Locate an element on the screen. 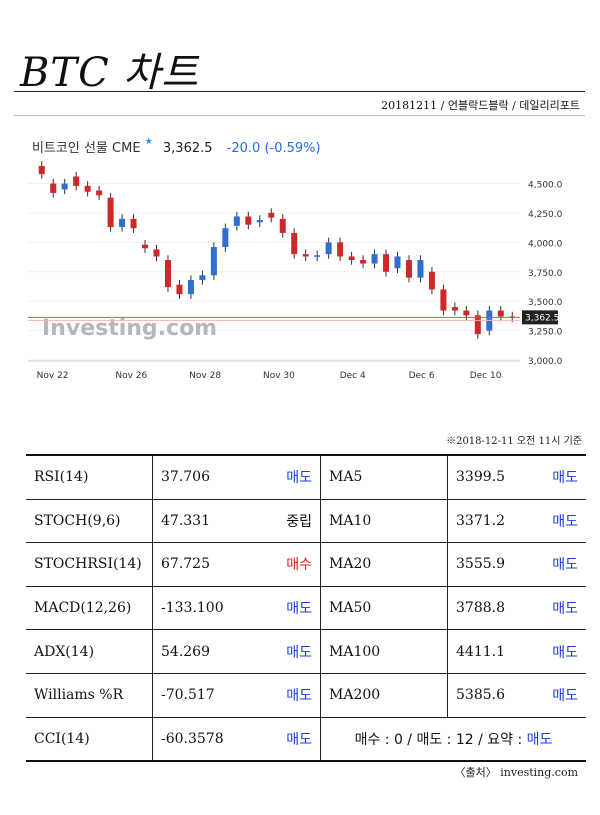 This screenshot has width=600, height=815. x-tick-label: Dec 10 is located at coordinates (486, 376).